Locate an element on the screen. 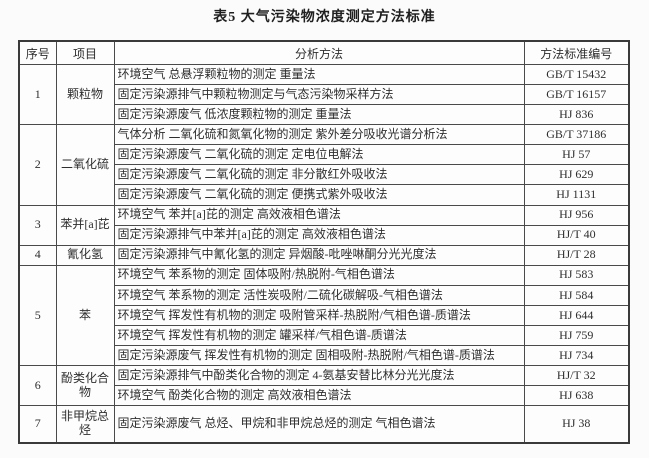 Image resolution: width=649 pixels, height=458 pixels. serial-number-cell: 5 is located at coordinates (37, 315).